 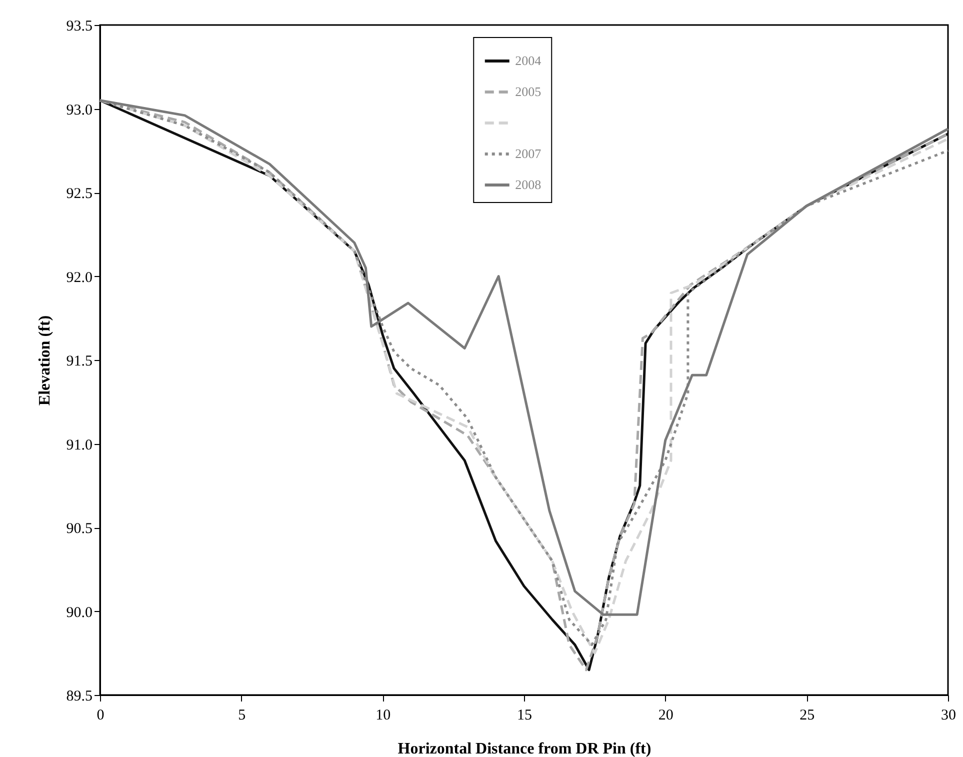 I want to click on x-tick-label: 5, so click(x=242, y=716).